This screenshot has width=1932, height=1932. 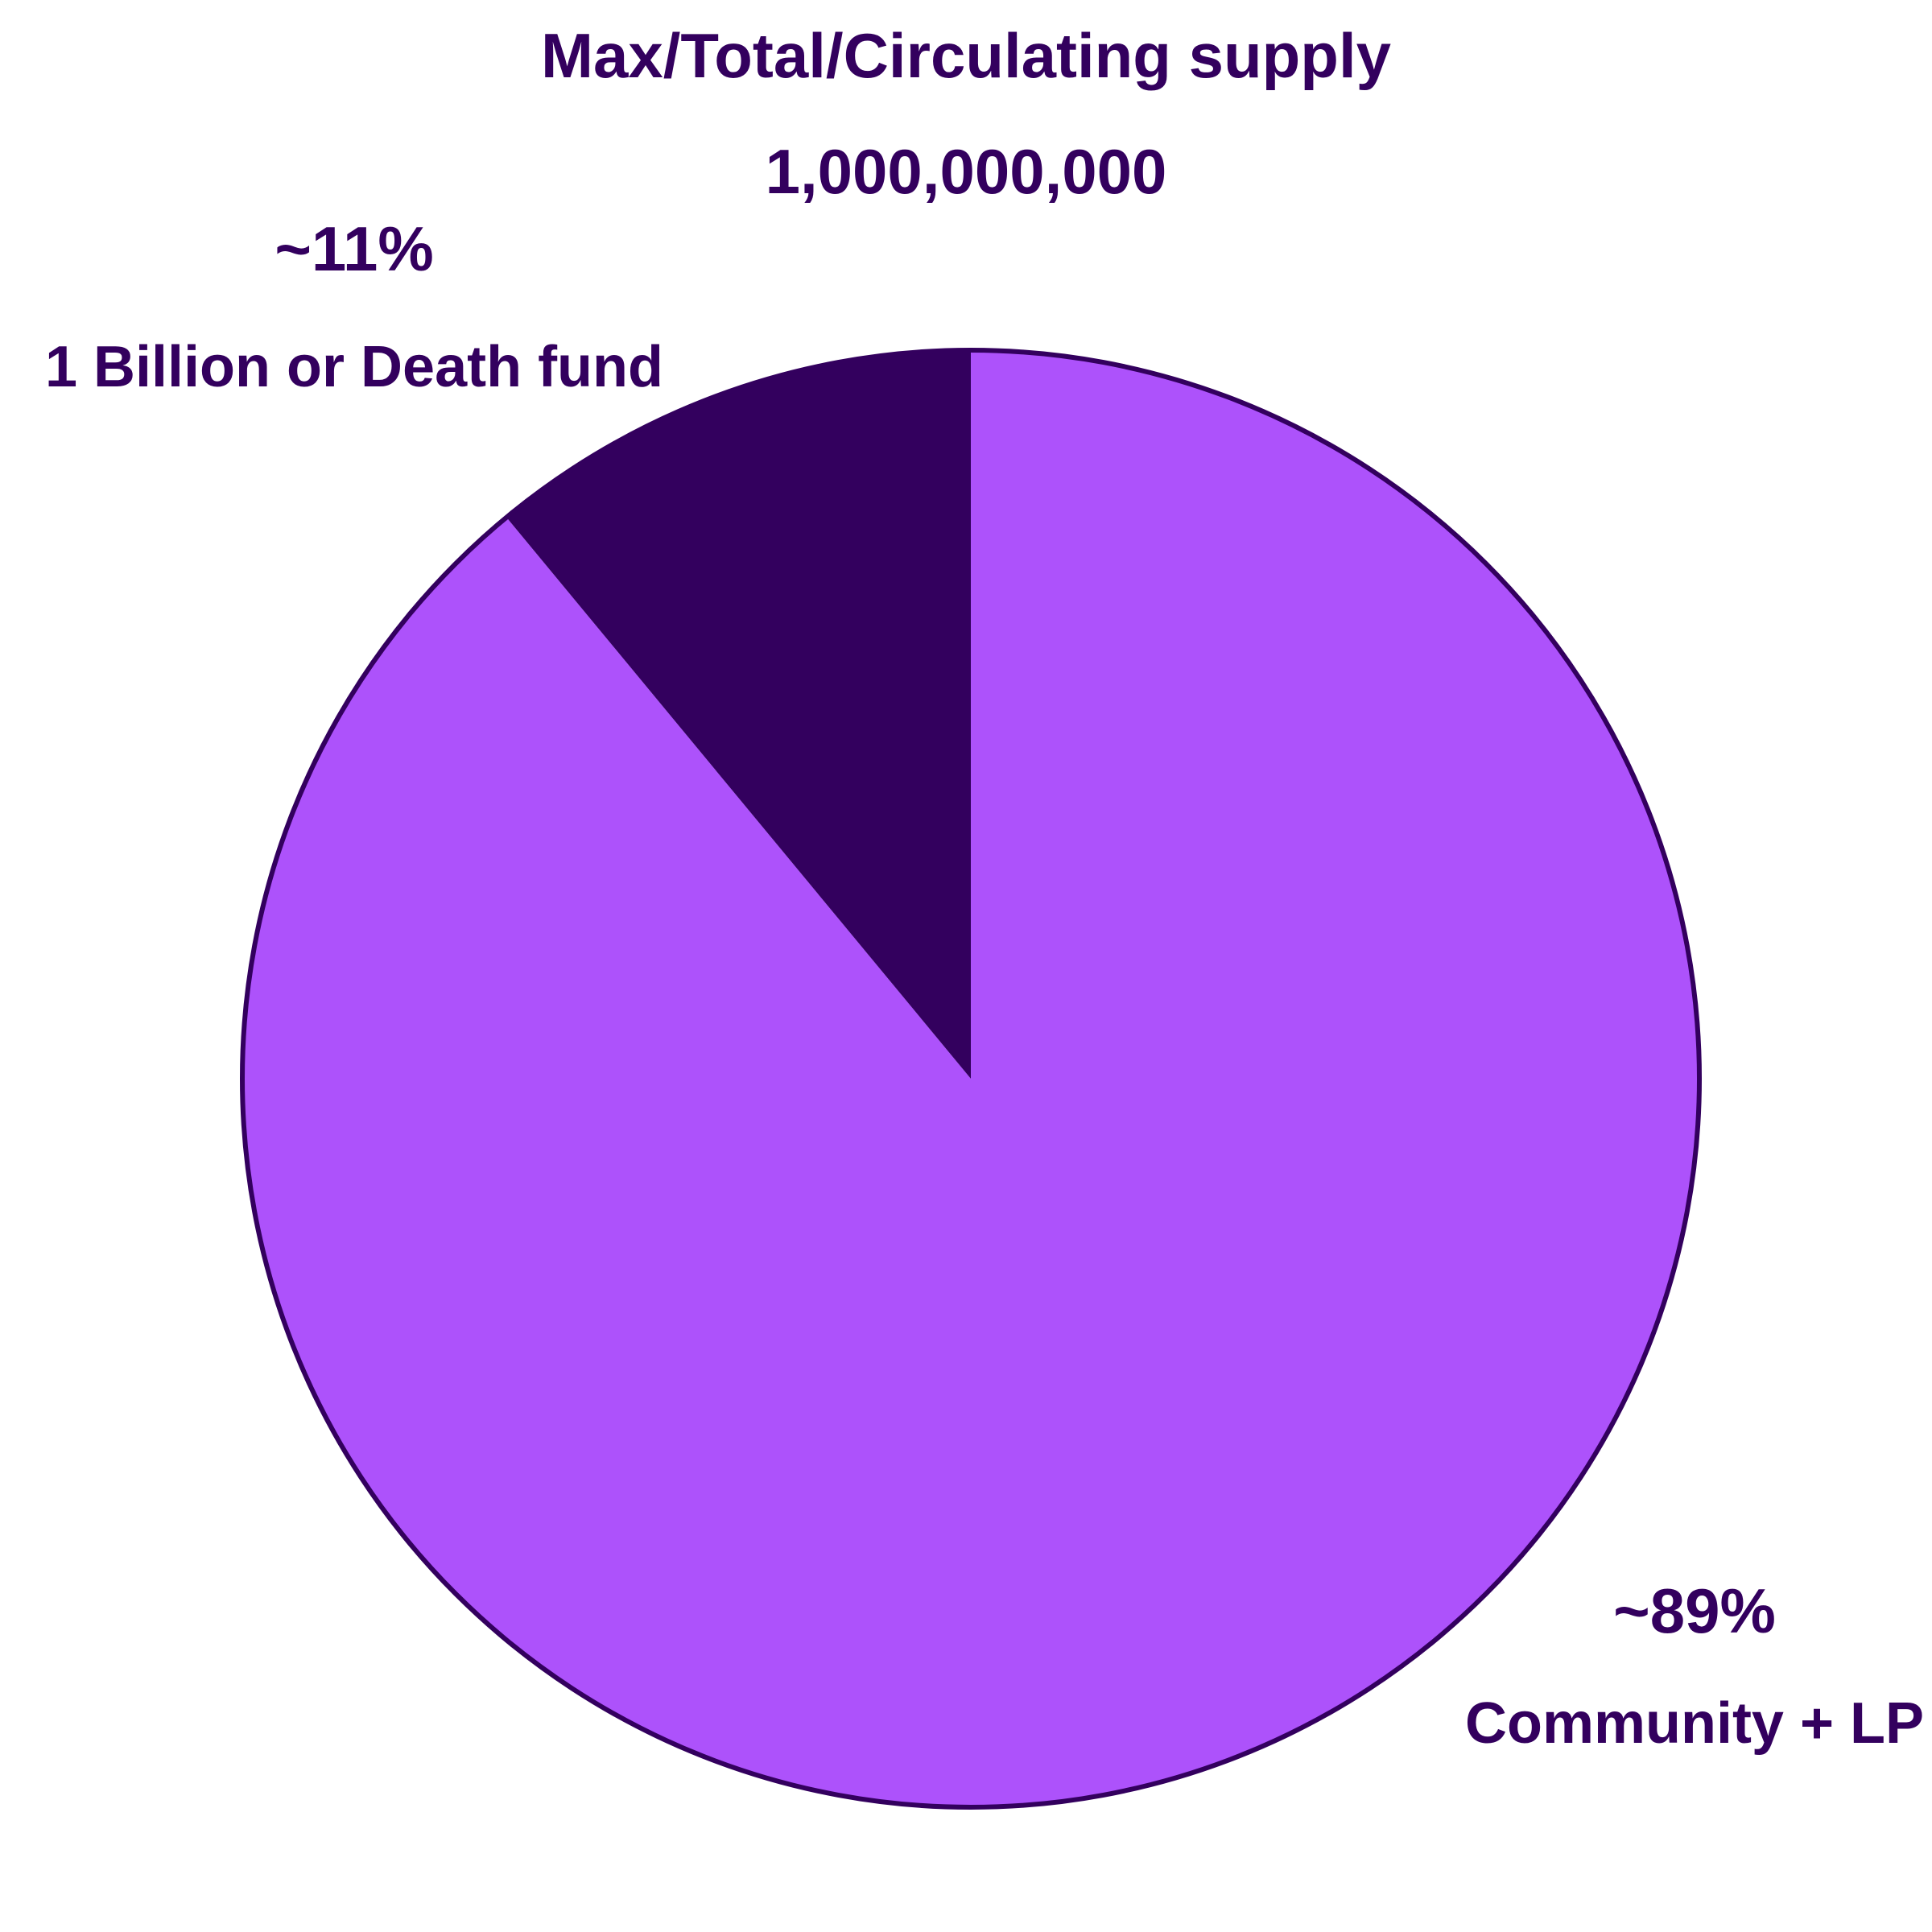 I want to click on slice-name-label-fund: 1 Billion or Death fund, so click(x=354, y=367).